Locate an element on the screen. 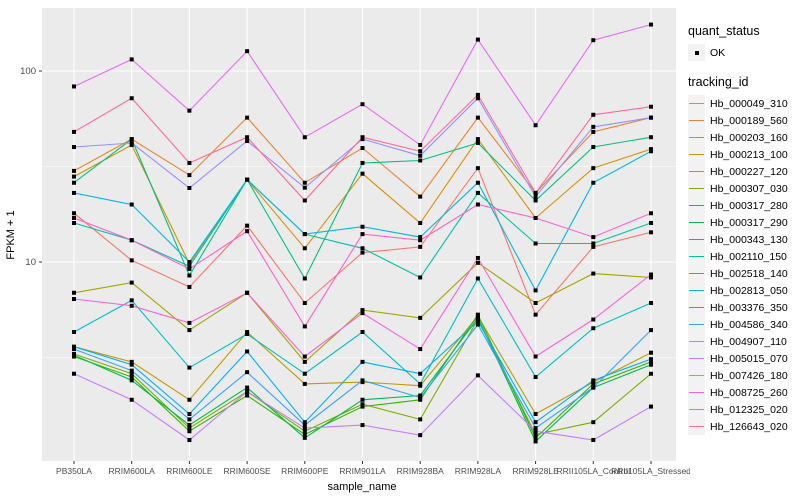 The height and width of the screenshot is (500, 800). legend-item-label: Hb_000317_280 is located at coordinates (749, 205).